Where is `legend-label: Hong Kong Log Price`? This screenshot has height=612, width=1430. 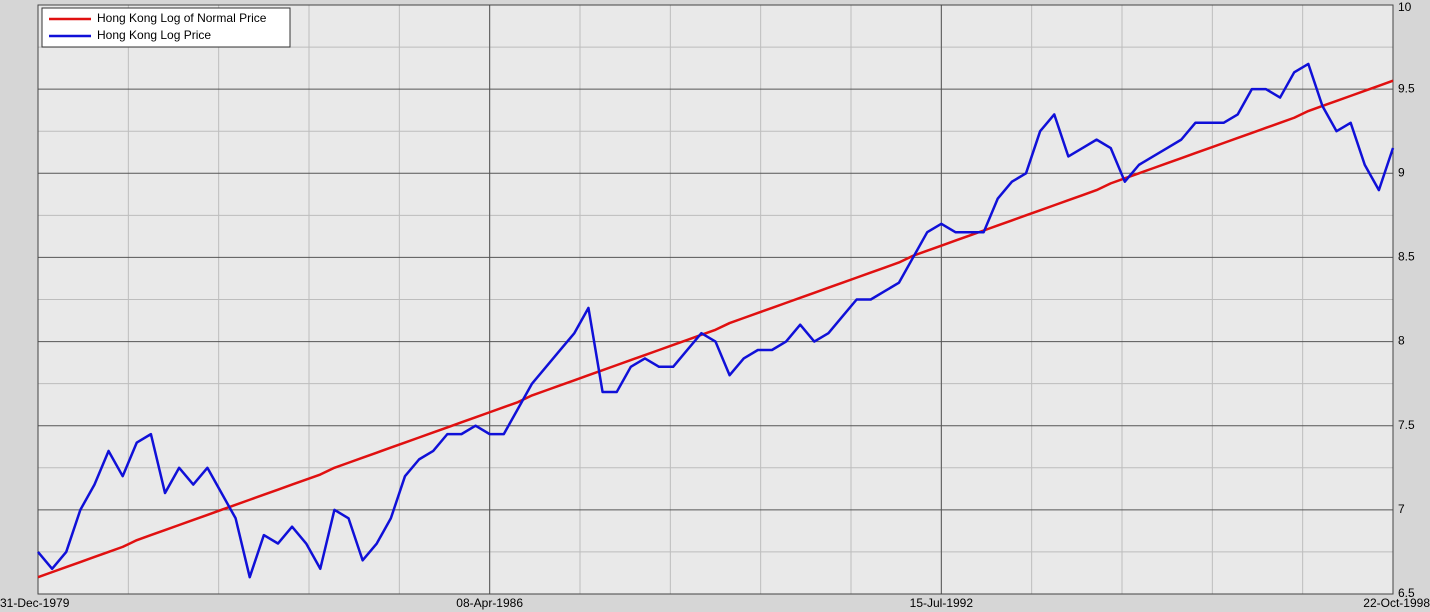 legend-label: Hong Kong Log Price is located at coordinates (154, 35).